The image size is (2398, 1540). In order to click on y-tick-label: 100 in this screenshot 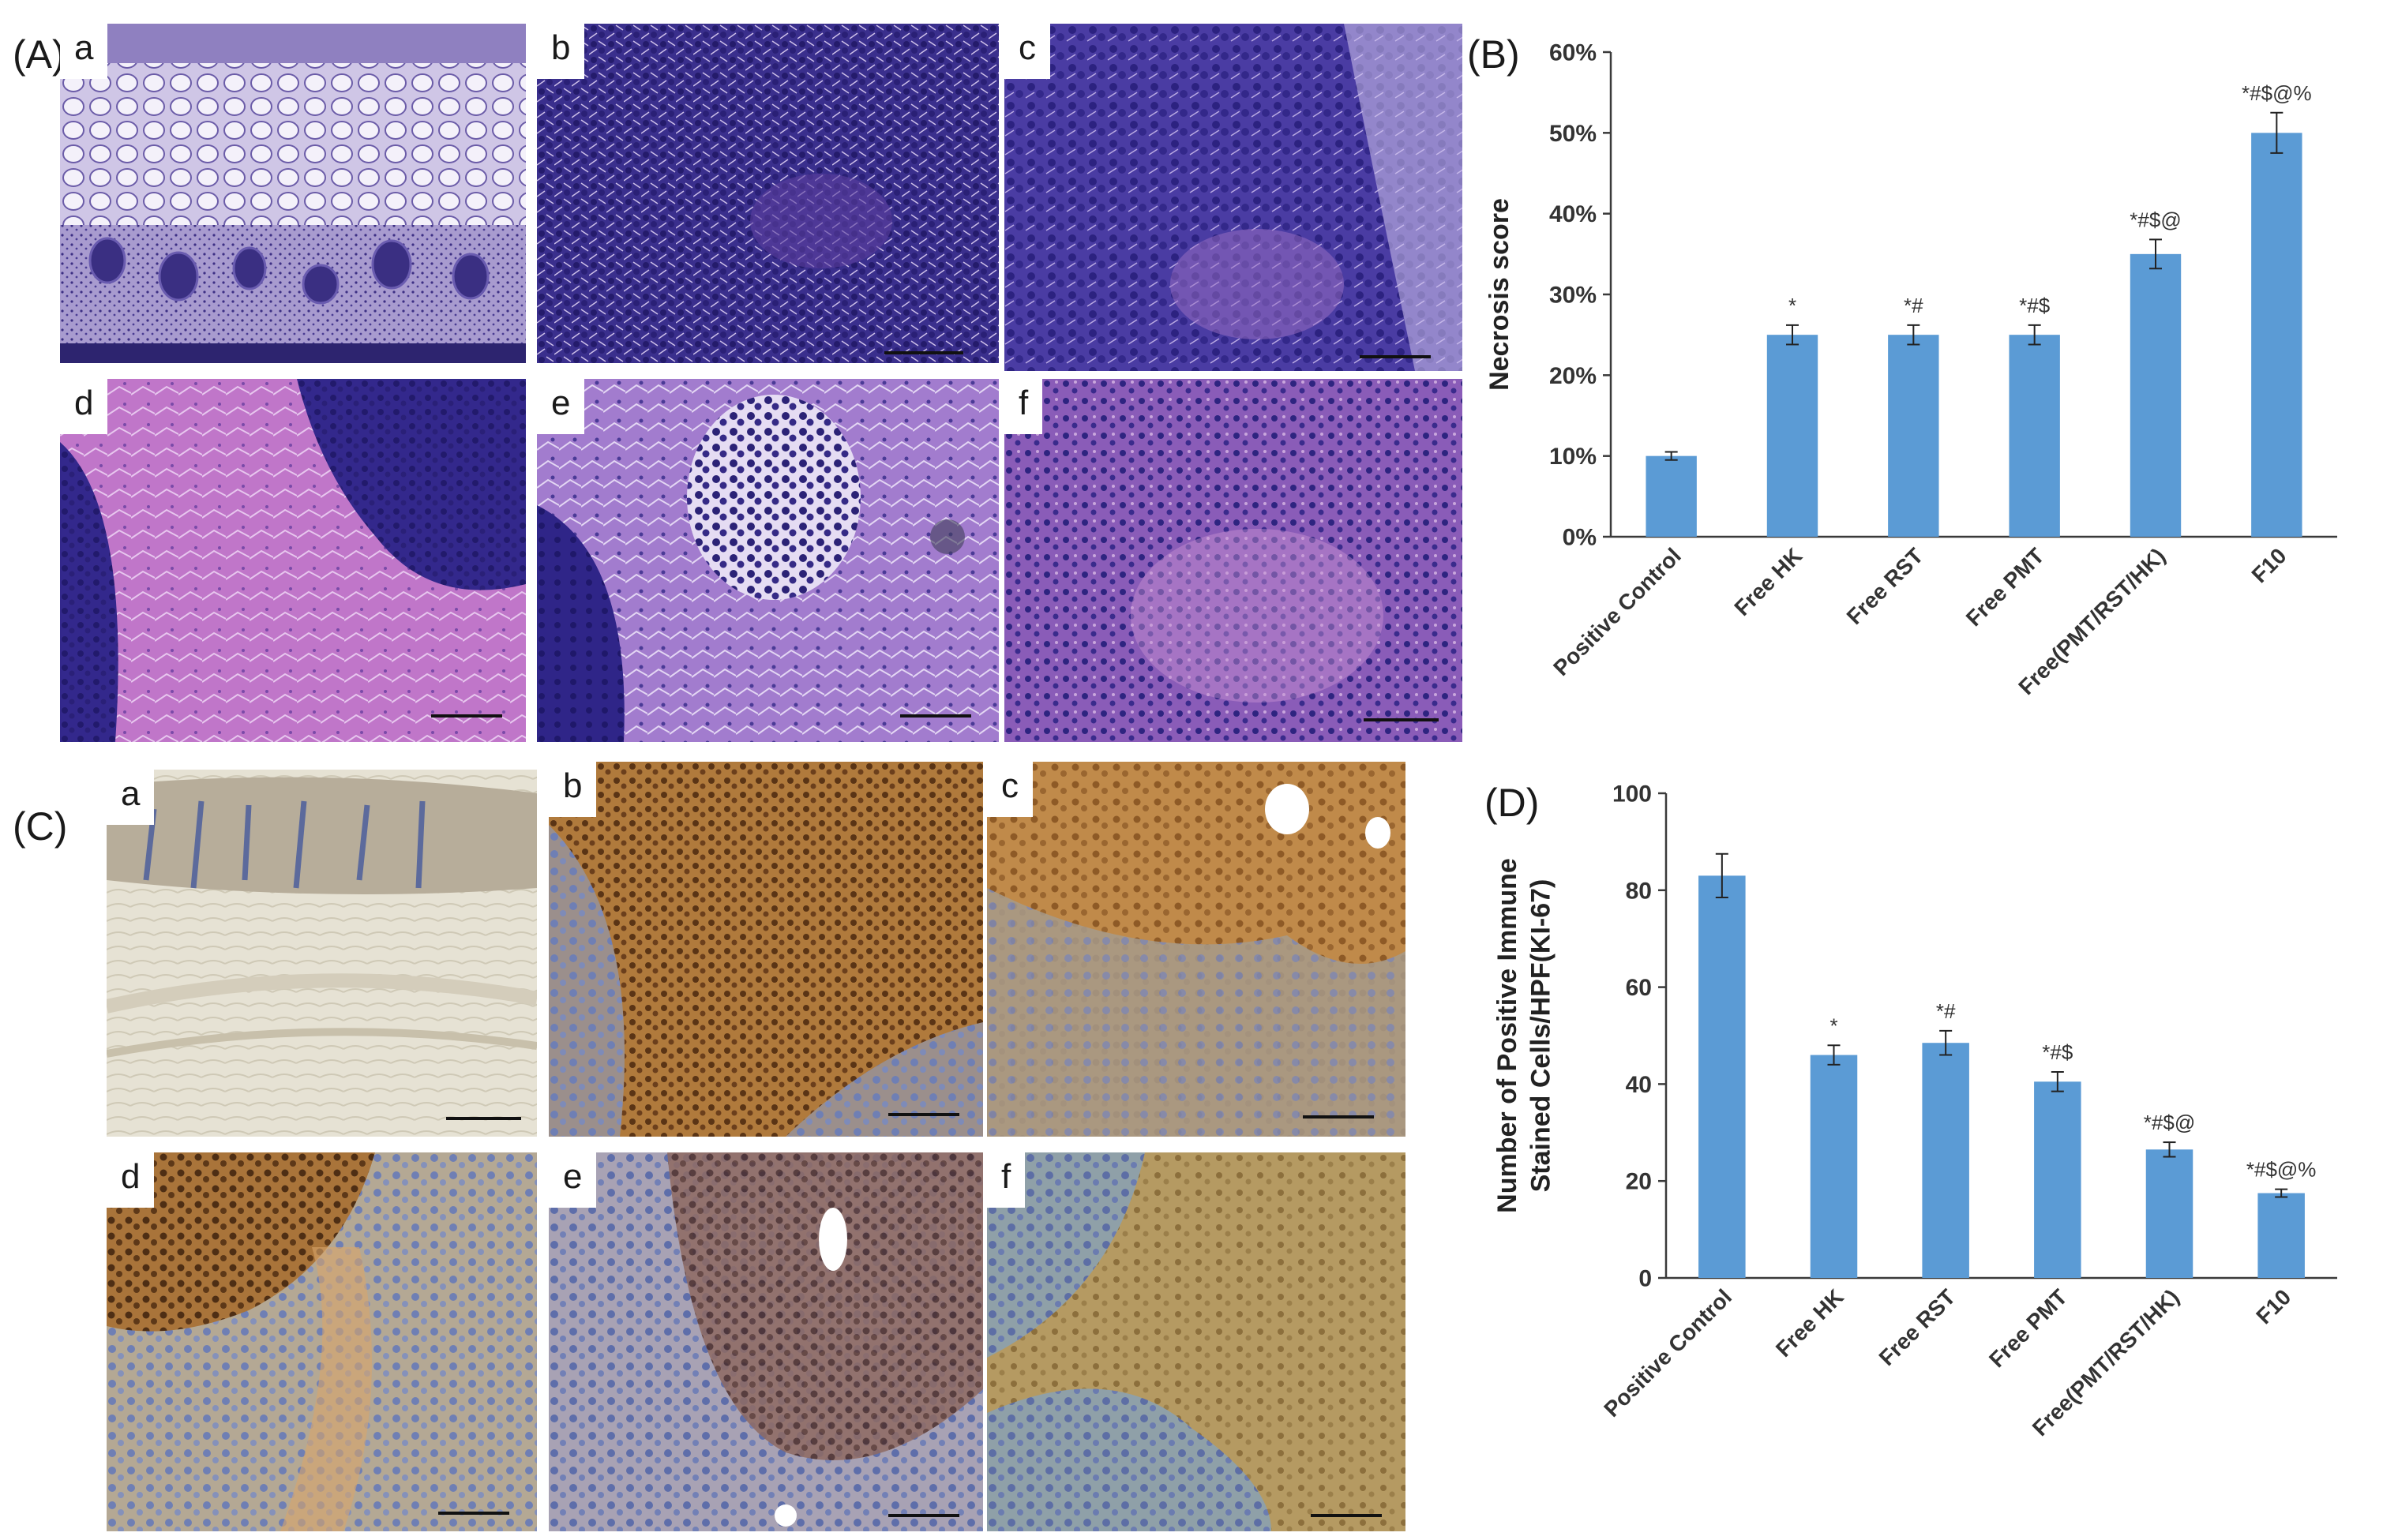, I will do `click(1632, 794)`.